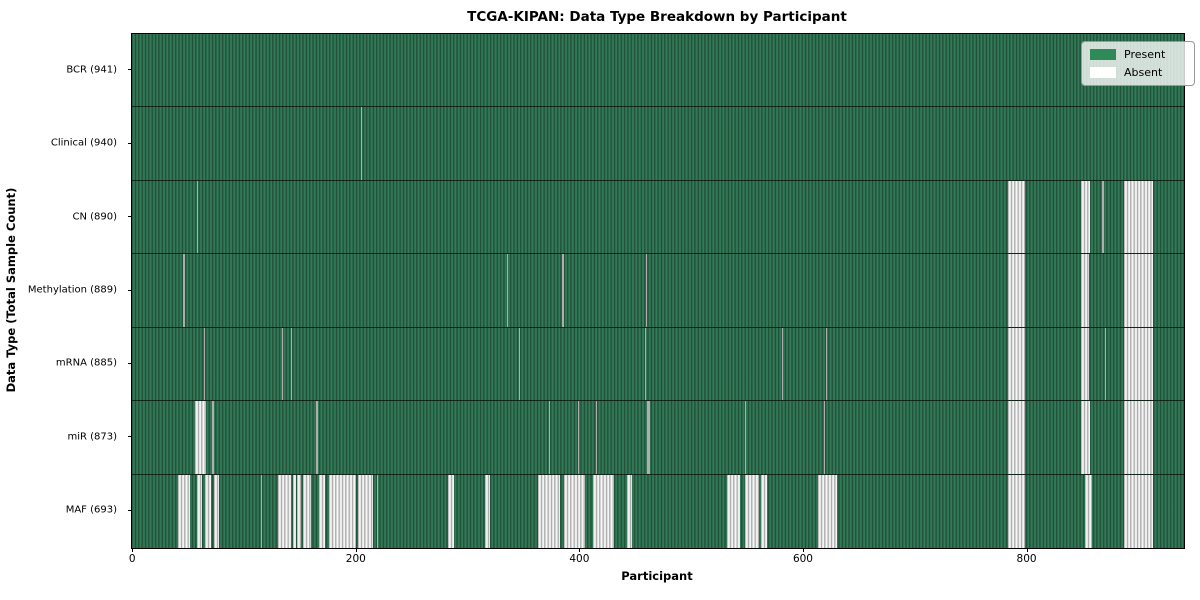 This screenshot has width=1200, height=600. Describe the element at coordinates (658, 511) in the screenshot. I see `row-band-maf` at that location.